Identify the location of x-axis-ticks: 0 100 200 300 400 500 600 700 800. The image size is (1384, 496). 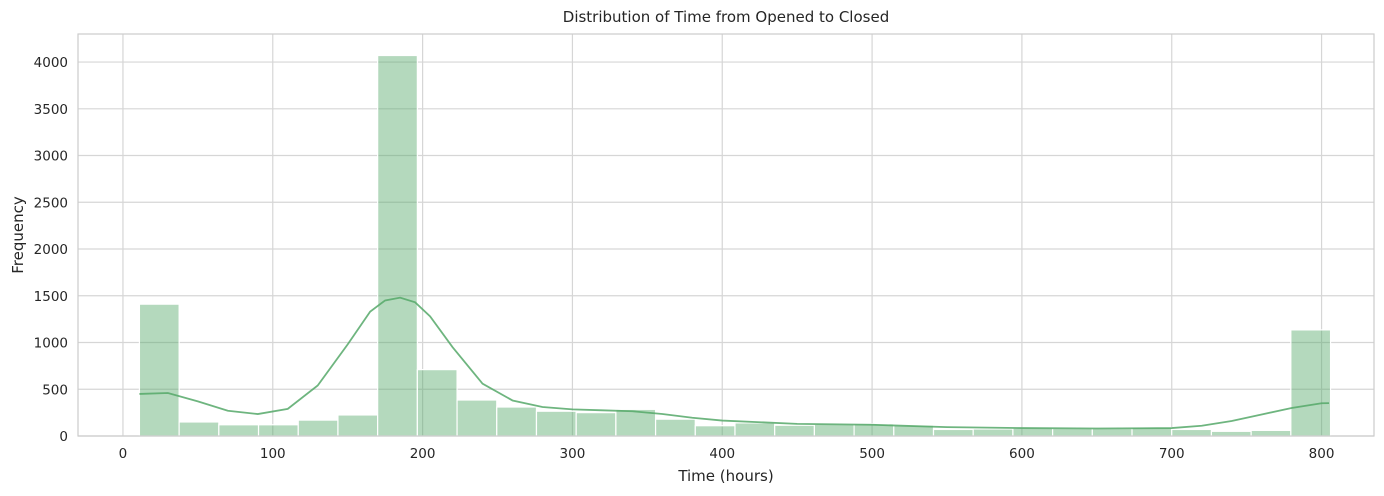
(727, 454).